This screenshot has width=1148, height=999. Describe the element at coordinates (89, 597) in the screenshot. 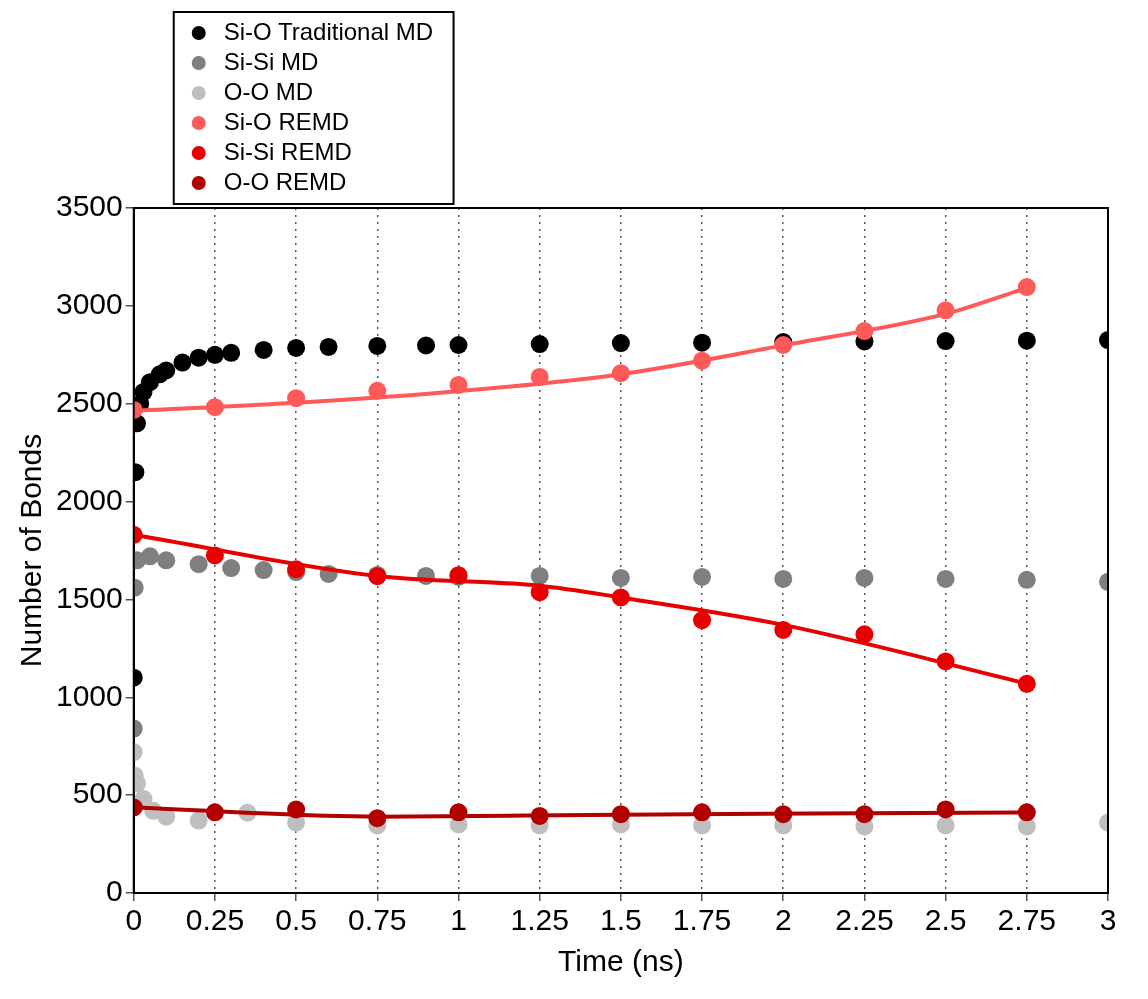

I see `y-tick-label: 1500` at that location.